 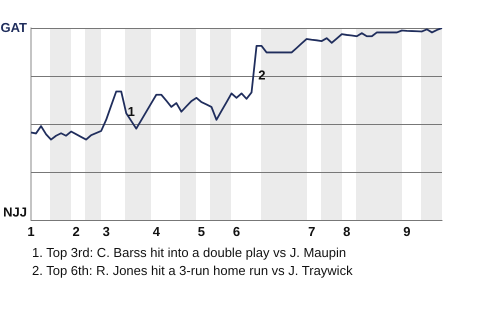 I want to click on text: NJJ, so click(x=15, y=212).